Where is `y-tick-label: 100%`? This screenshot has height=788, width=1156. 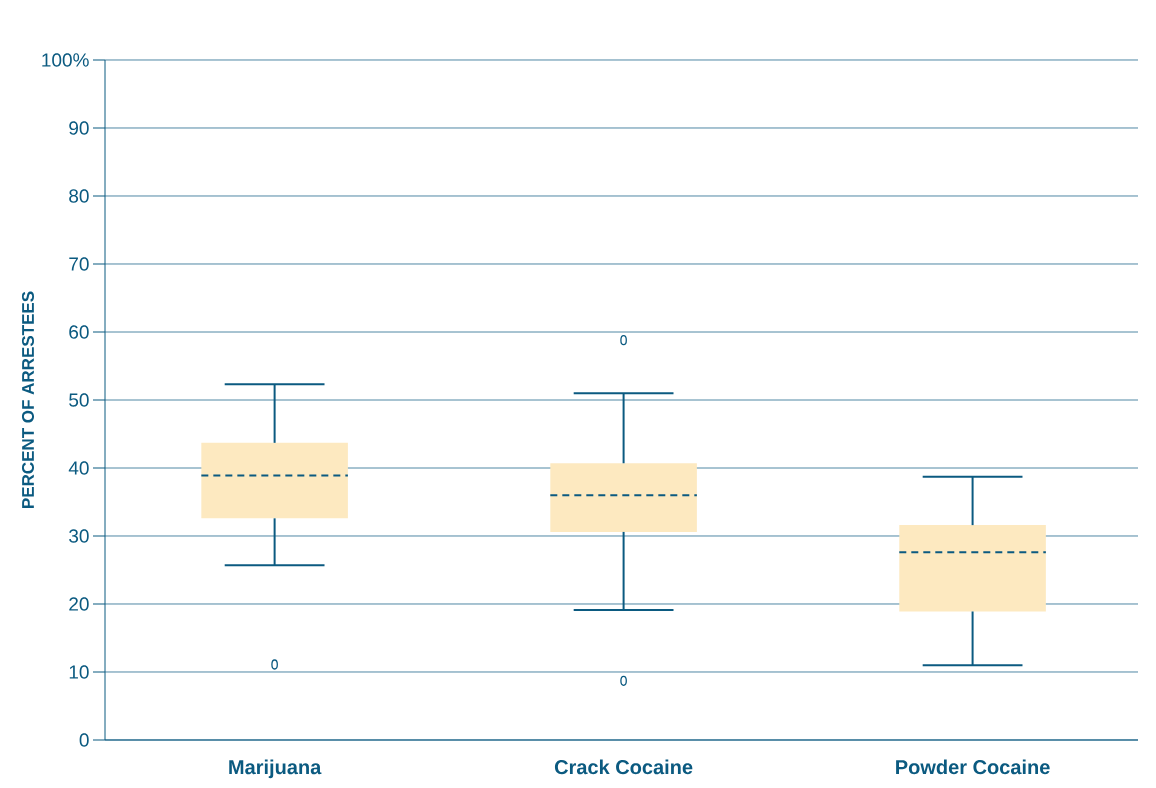 y-tick-label: 100% is located at coordinates (65, 60).